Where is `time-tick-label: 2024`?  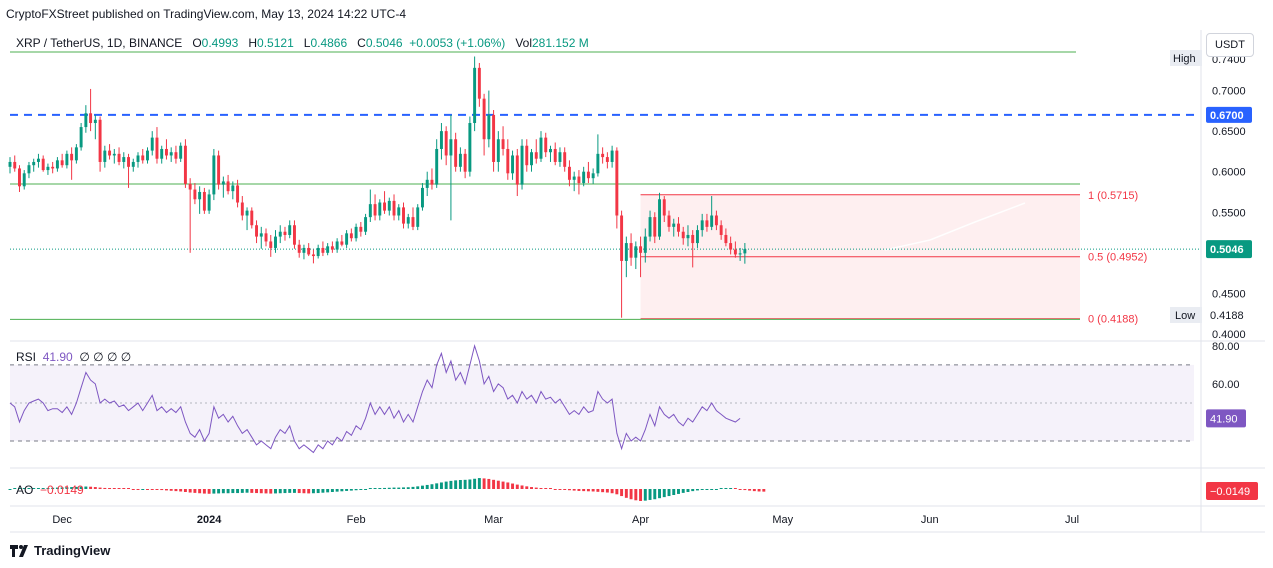
time-tick-label: 2024 is located at coordinates (209, 520).